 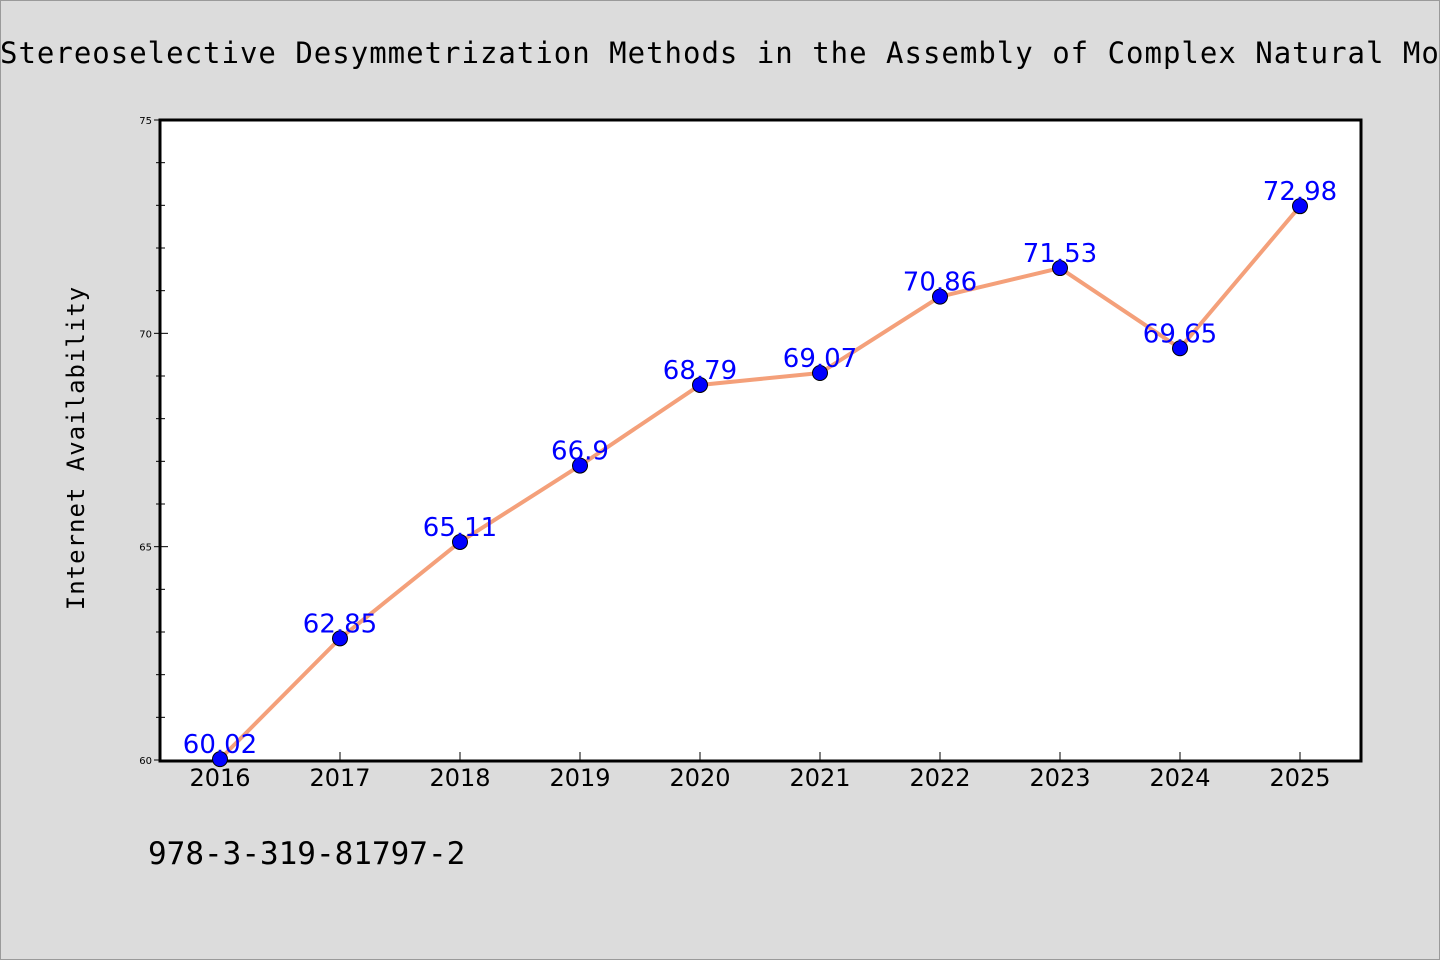 I want to click on data-label: 70.86, so click(x=940, y=283).